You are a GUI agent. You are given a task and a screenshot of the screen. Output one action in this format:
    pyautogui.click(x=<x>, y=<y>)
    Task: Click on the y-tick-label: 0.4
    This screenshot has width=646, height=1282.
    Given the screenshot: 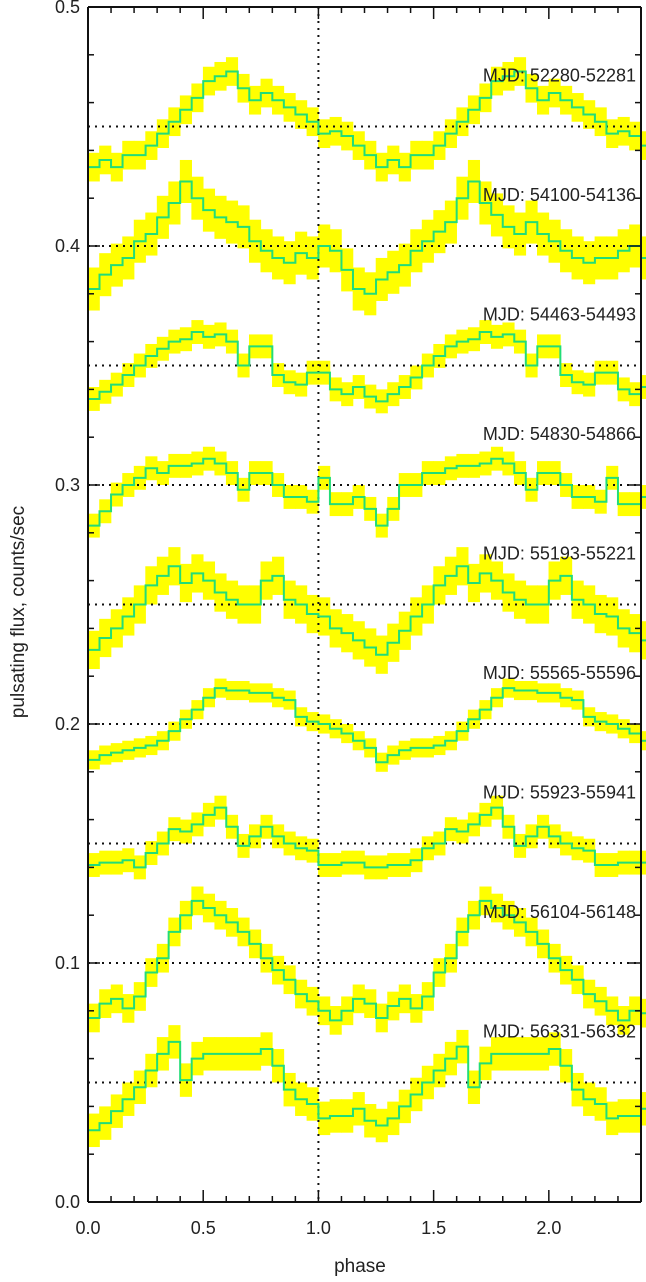 What is the action you would take?
    pyautogui.click(x=67, y=246)
    